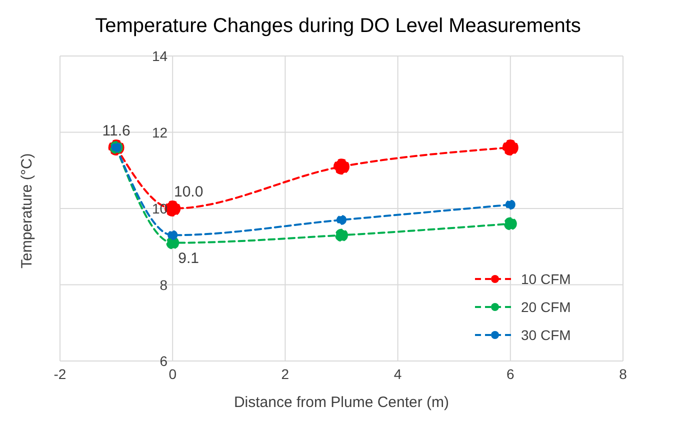 The image size is (676, 421). I want to click on data-label: 10.0, so click(189, 192).